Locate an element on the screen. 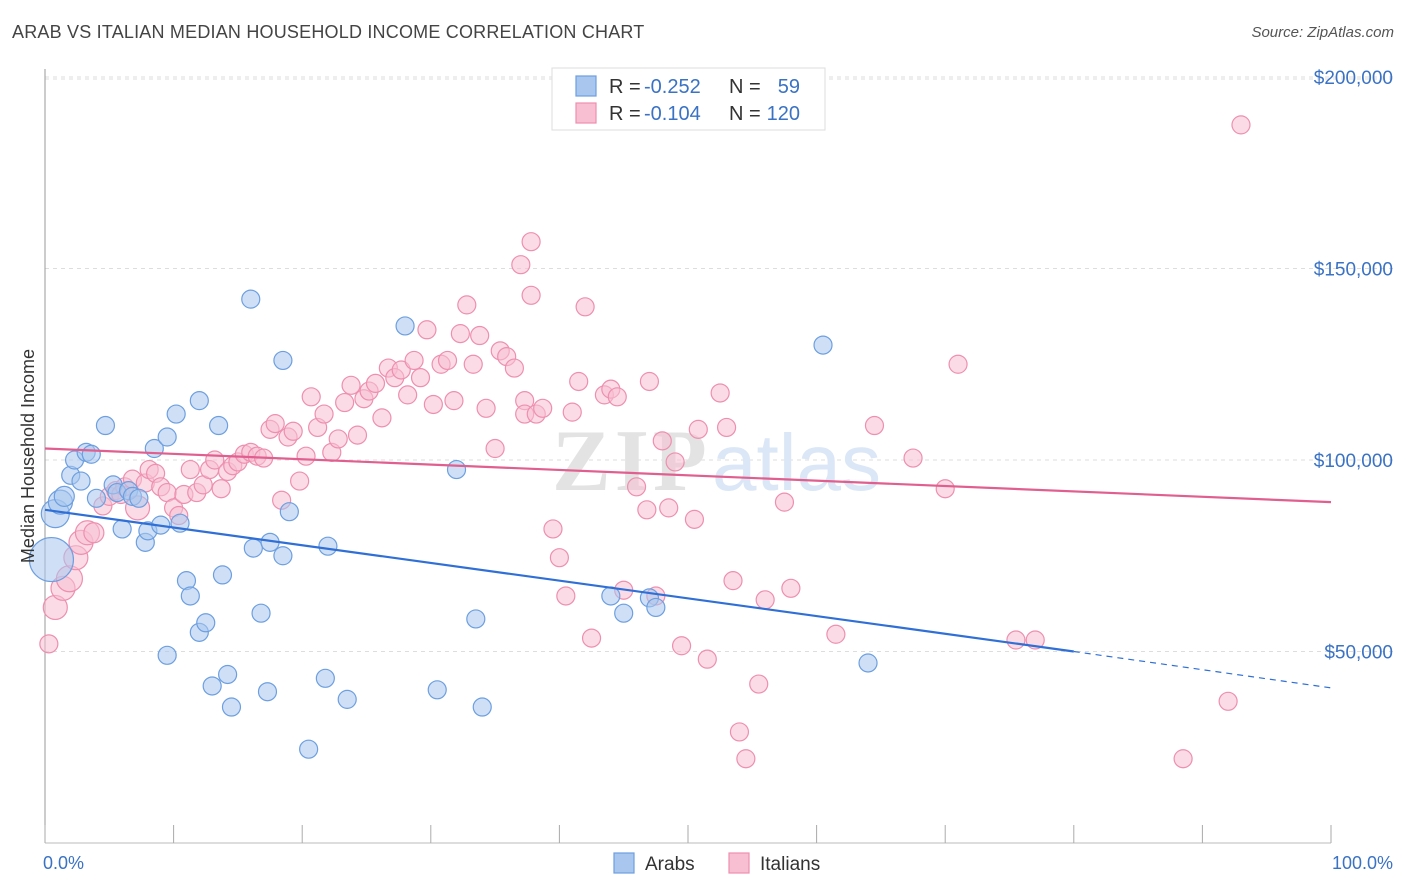  y-tick-labels: $50,000 $100,000 $150,000 $200,000 is located at coordinates (1353, 366).